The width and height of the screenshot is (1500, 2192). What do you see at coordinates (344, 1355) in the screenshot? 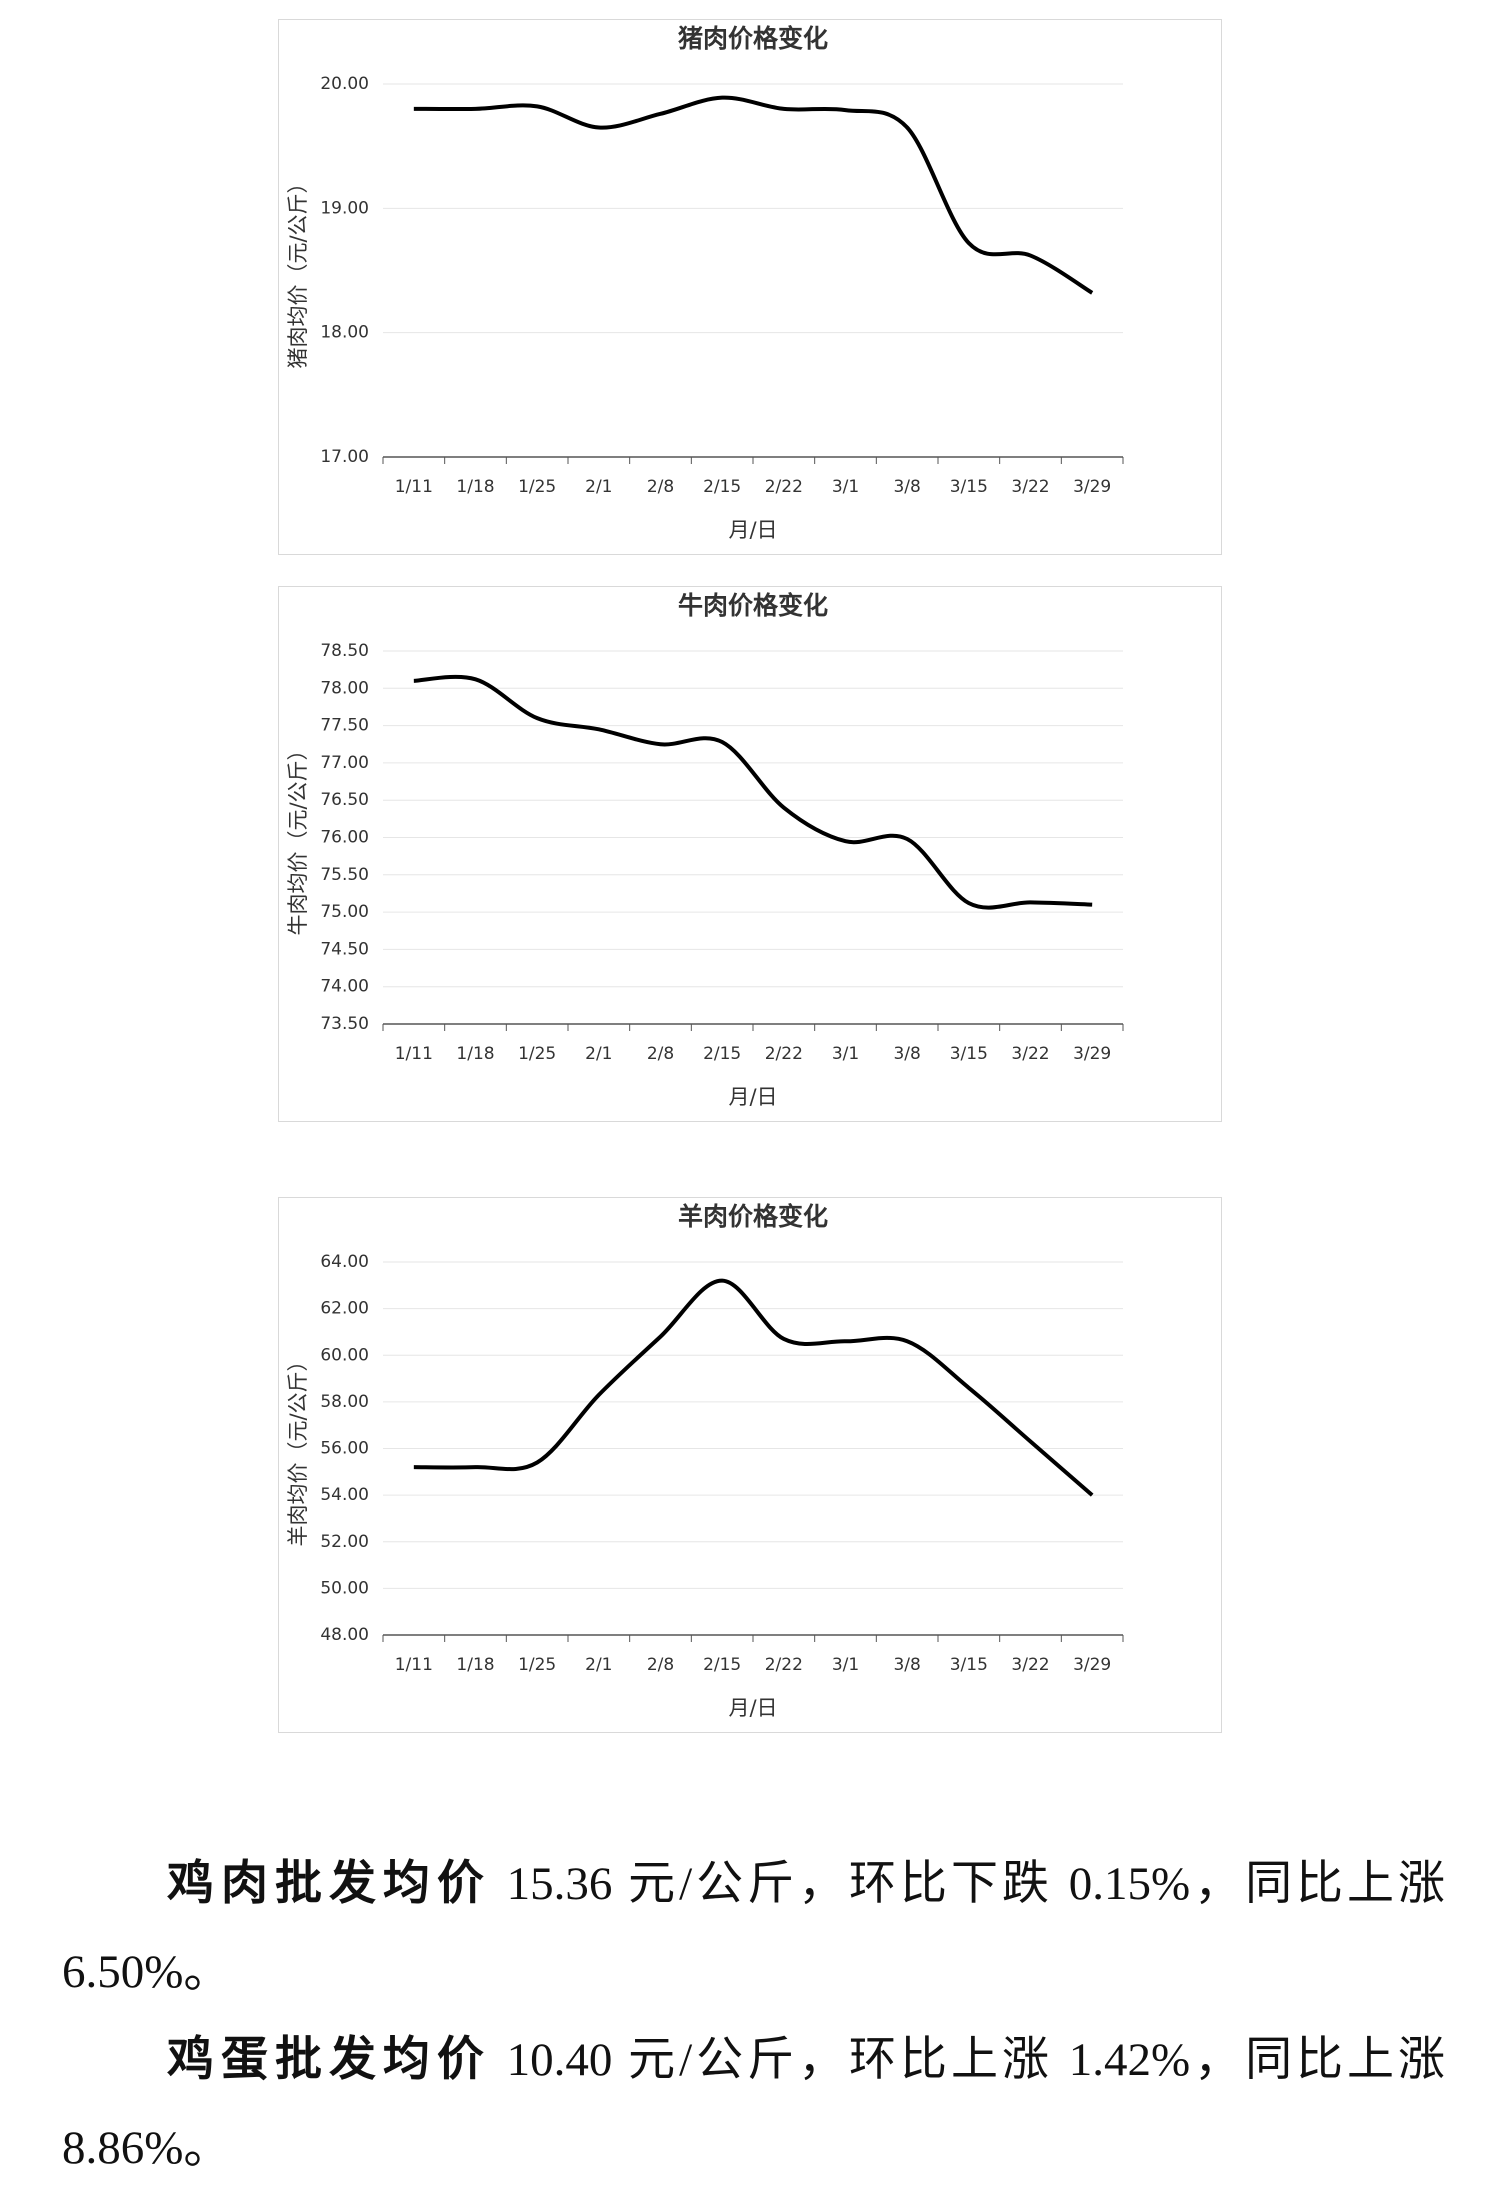
I see `y-tick-label: 60.00` at bounding box center [344, 1355].